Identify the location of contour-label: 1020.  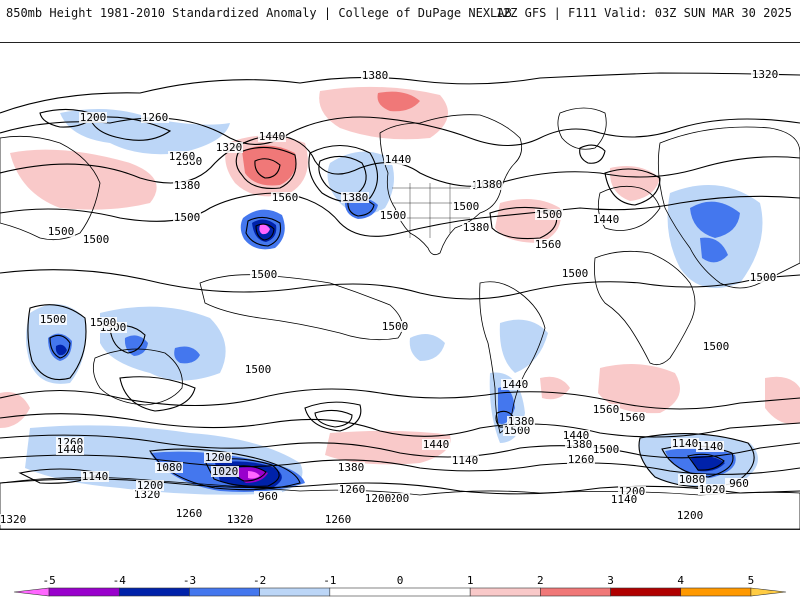
(225, 471).